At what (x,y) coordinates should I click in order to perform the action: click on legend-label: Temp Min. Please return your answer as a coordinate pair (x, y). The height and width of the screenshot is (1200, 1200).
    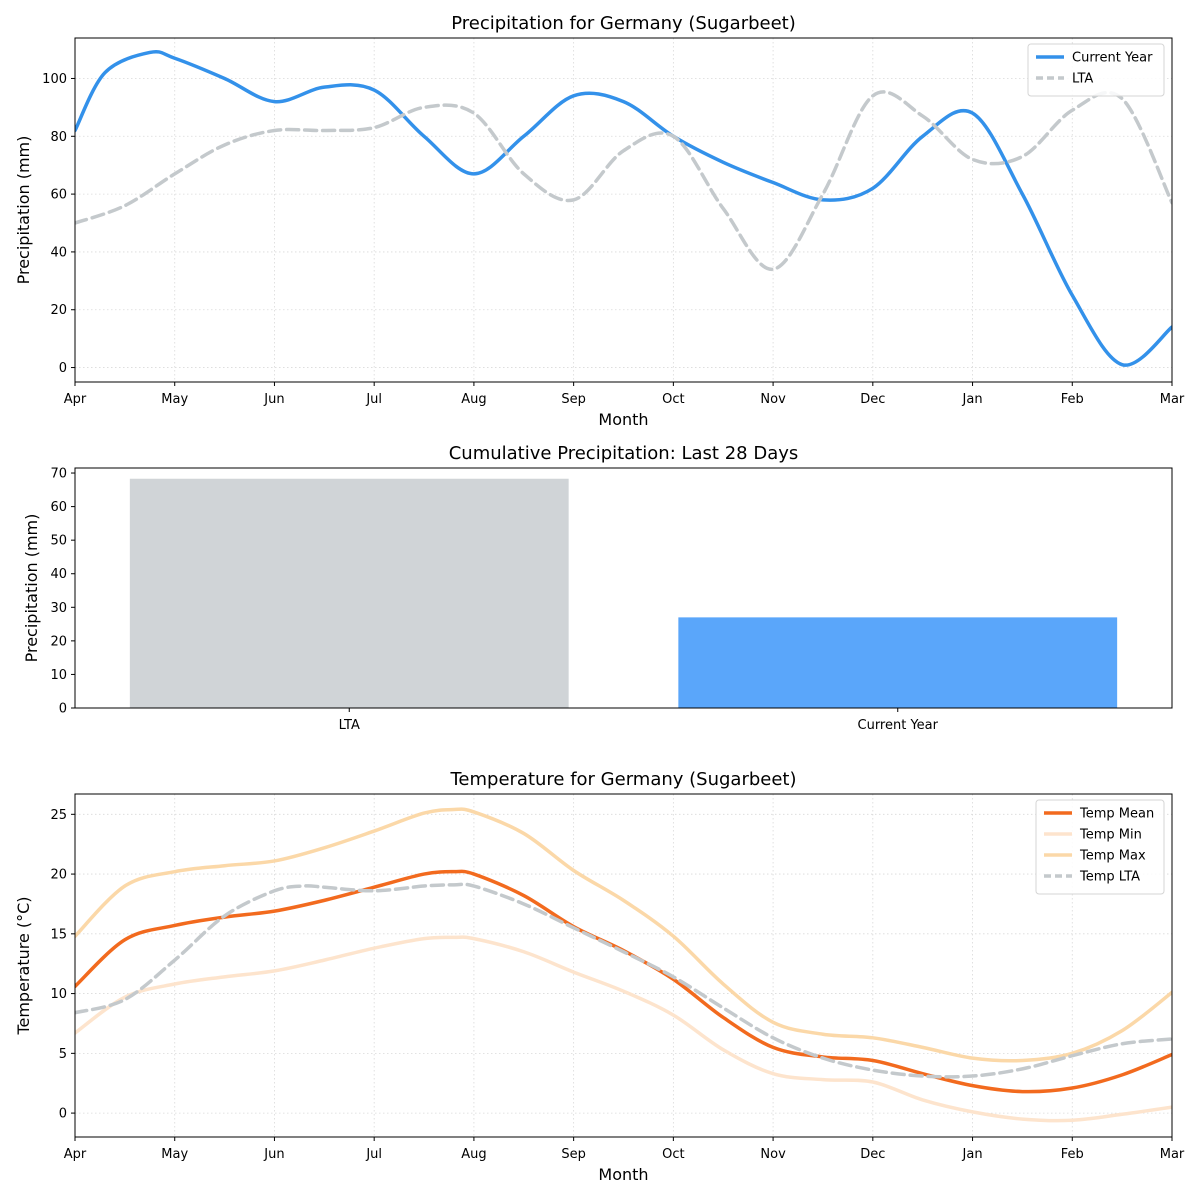
    Looking at the image, I should click on (1110, 835).